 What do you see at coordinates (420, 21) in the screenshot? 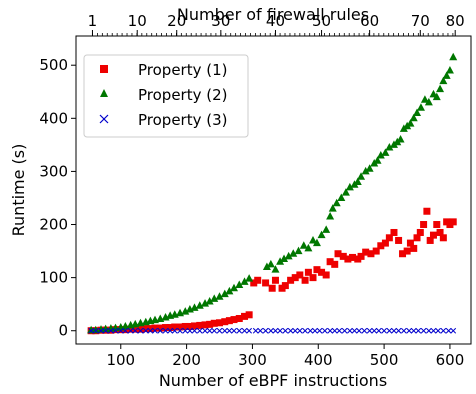
I see `top-tick-label: 70` at bounding box center [420, 21].